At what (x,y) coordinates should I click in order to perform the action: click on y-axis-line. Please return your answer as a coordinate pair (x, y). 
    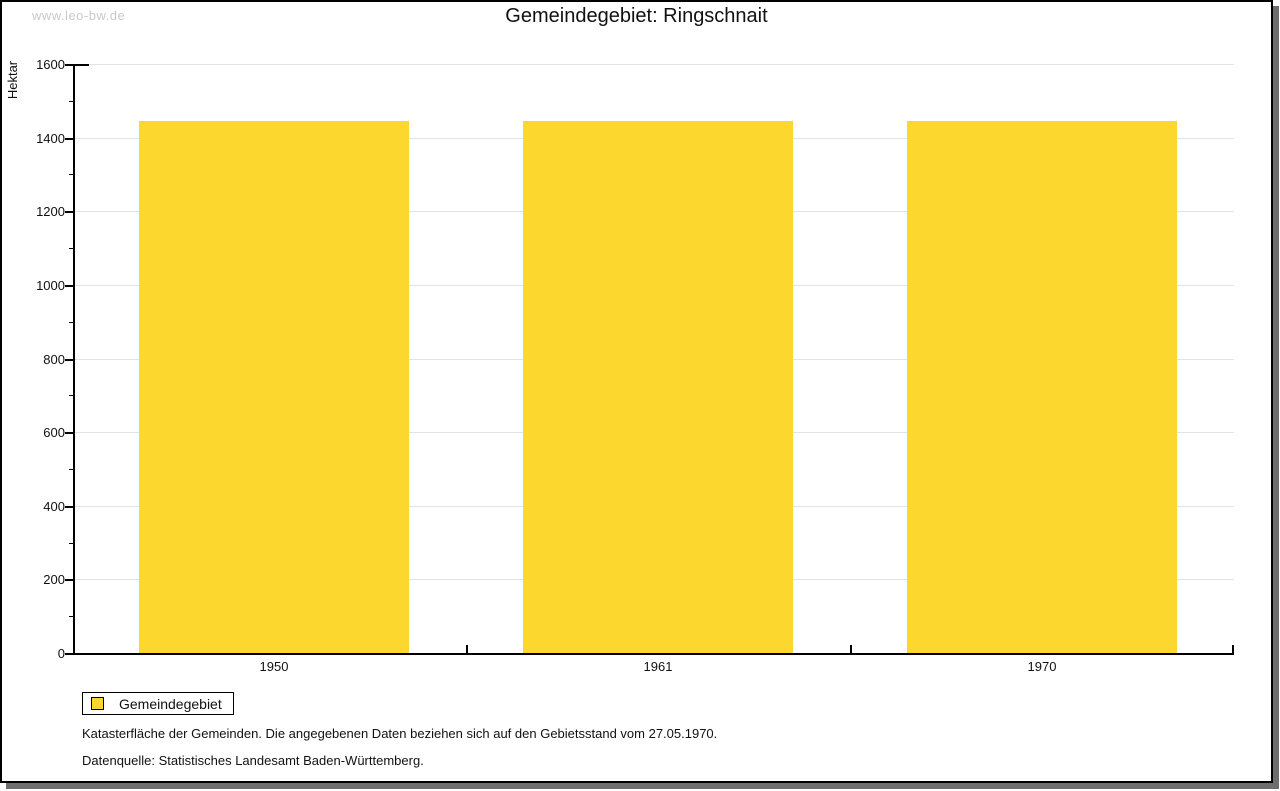
    Looking at the image, I should click on (74, 359).